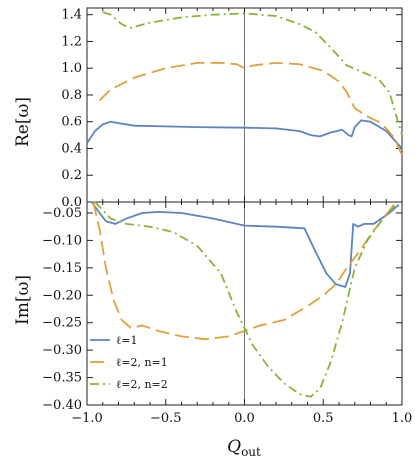 This screenshot has width=415, height=464. I want to click on x-tick-label: −0.5, so click(166, 418).